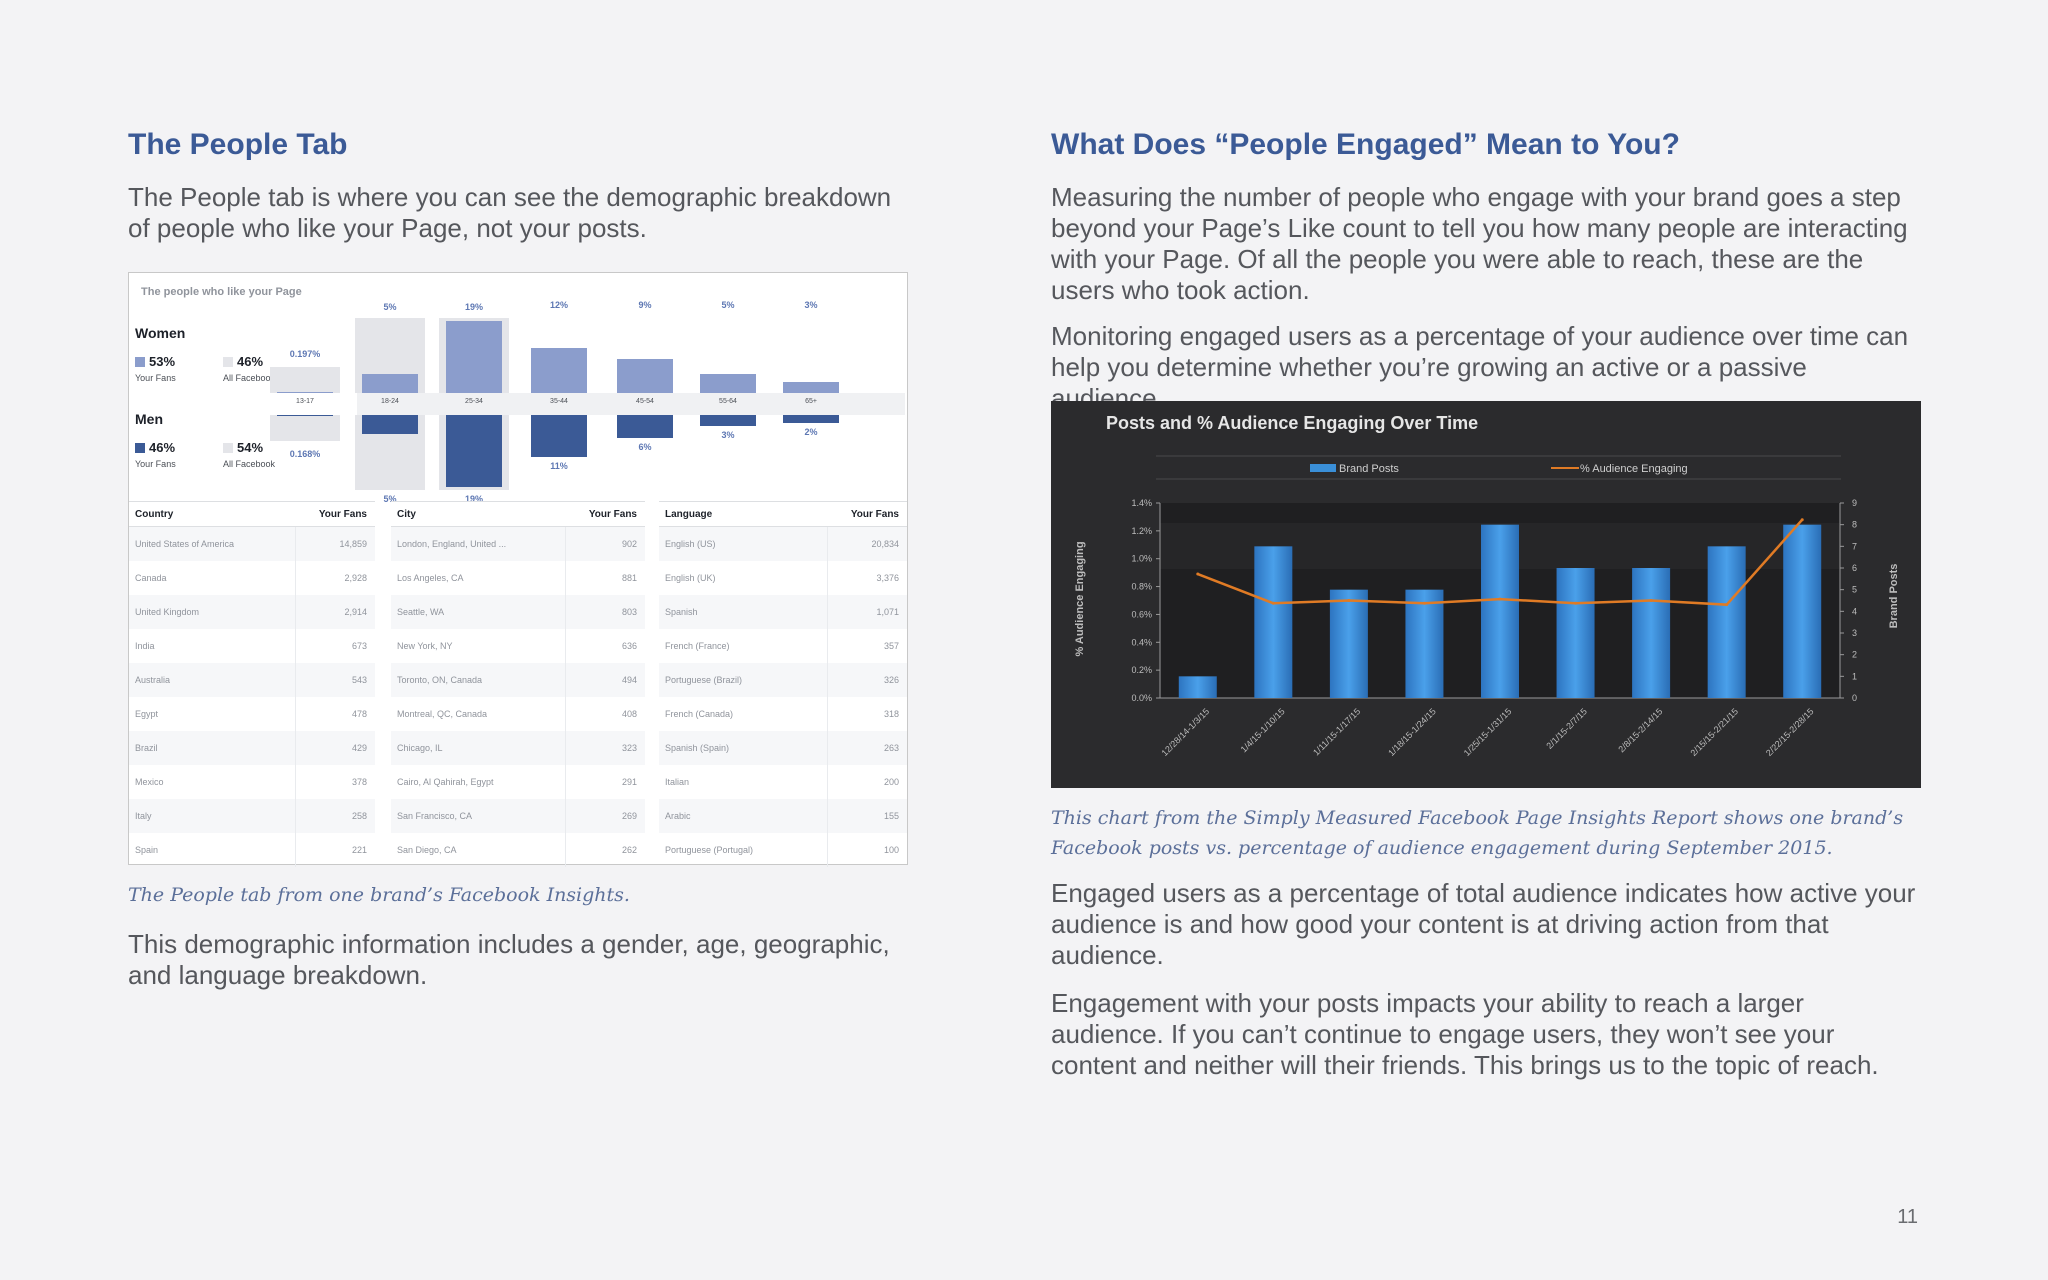  I want to click on table-row: Portuguese (Brazil) 326, so click(783, 680).